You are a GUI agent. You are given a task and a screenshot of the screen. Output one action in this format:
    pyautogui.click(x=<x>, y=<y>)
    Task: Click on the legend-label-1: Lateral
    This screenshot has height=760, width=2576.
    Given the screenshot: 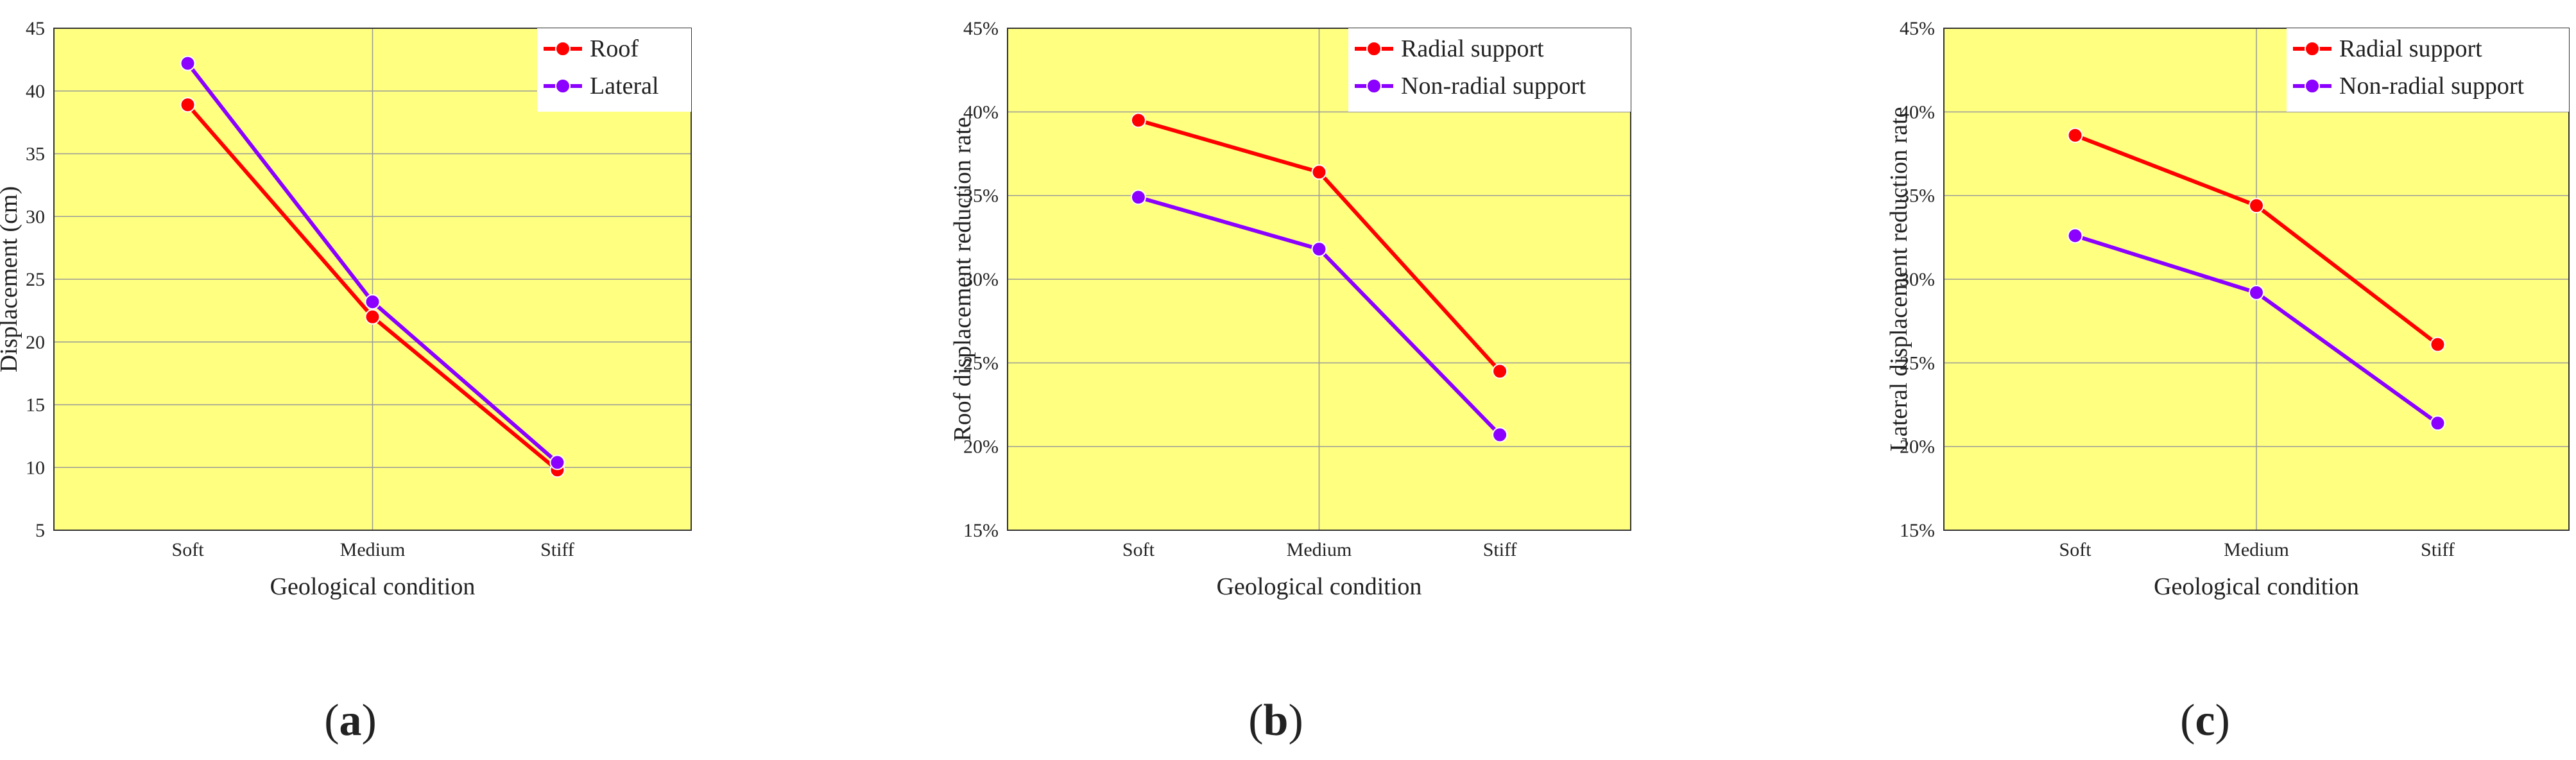 What is the action you would take?
    pyautogui.click(x=624, y=86)
    